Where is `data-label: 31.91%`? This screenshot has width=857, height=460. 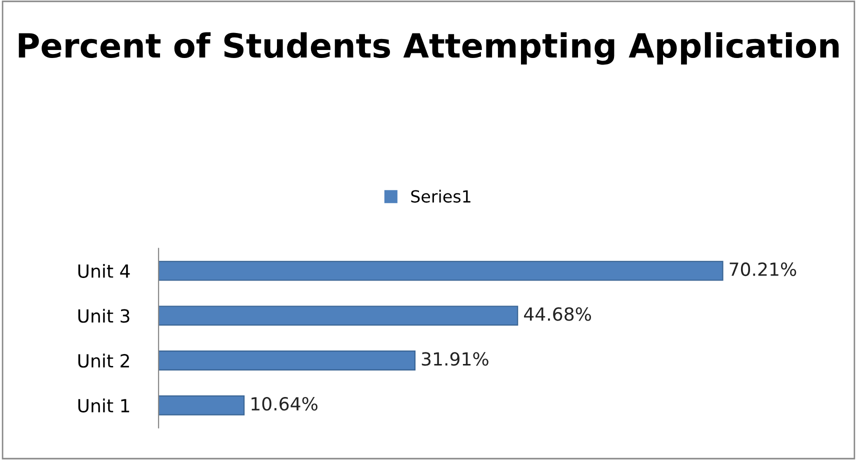
data-label: 31.91% is located at coordinates (455, 359).